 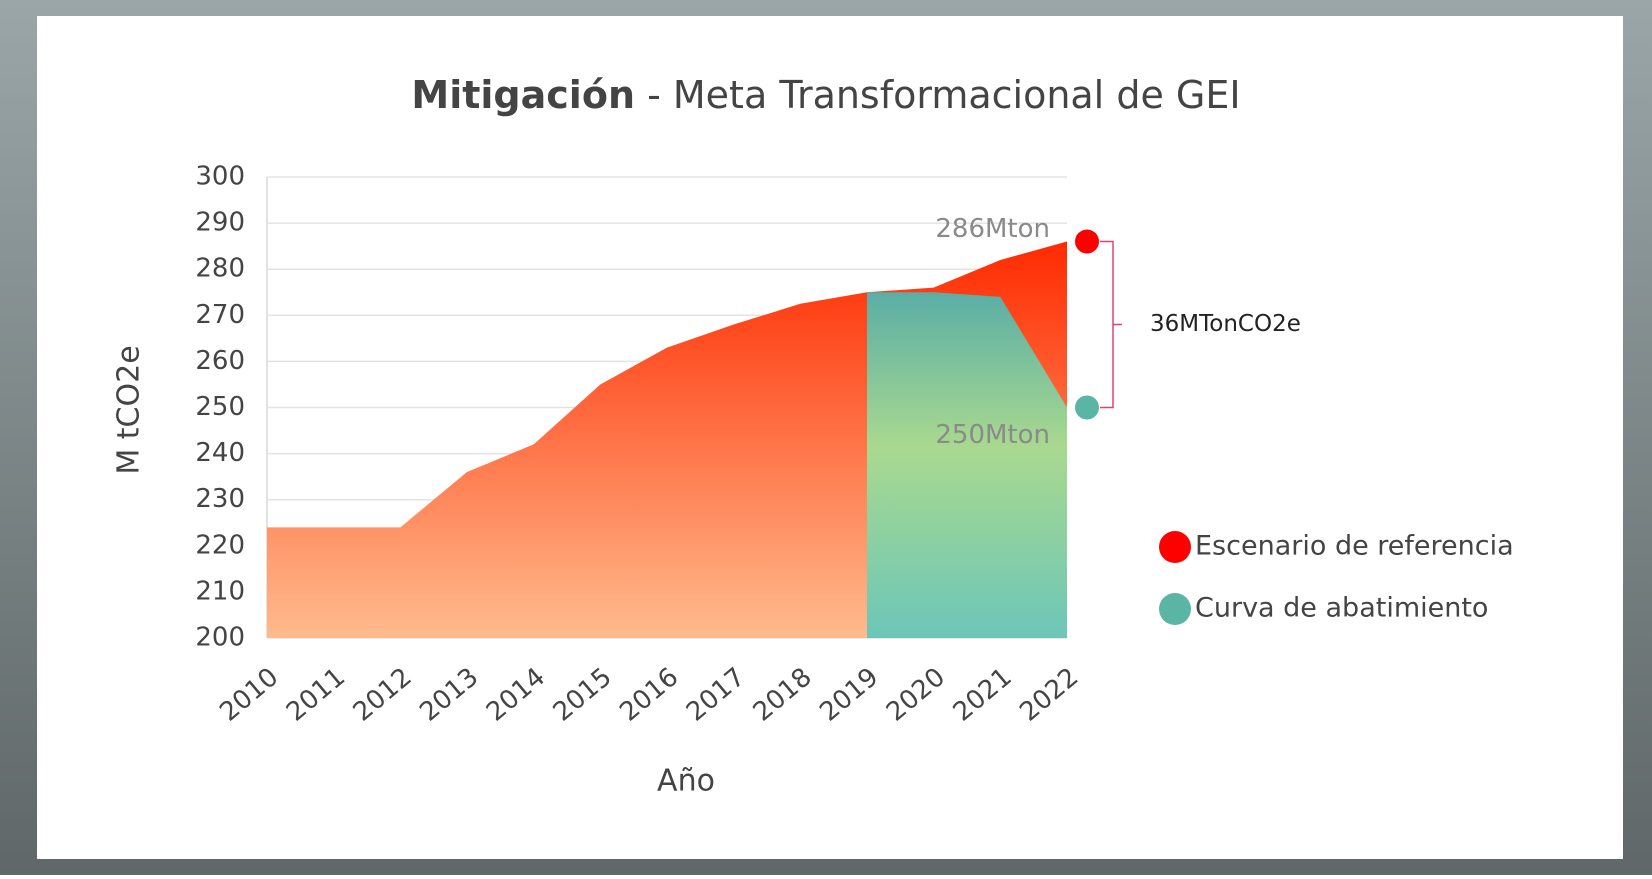 What do you see at coordinates (220, 177) in the screenshot?
I see `y-tick-label: 300` at bounding box center [220, 177].